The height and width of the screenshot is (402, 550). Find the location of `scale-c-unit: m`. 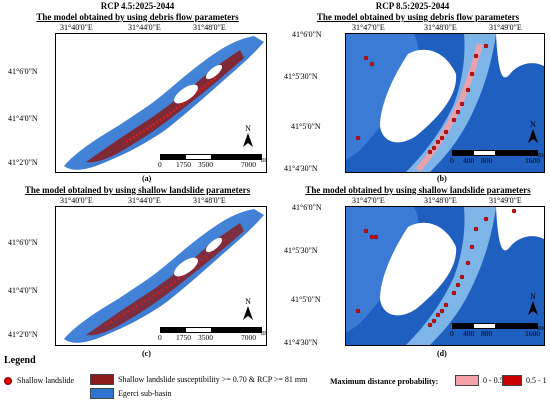

scale-c-unit: m is located at coordinates (264, 332).